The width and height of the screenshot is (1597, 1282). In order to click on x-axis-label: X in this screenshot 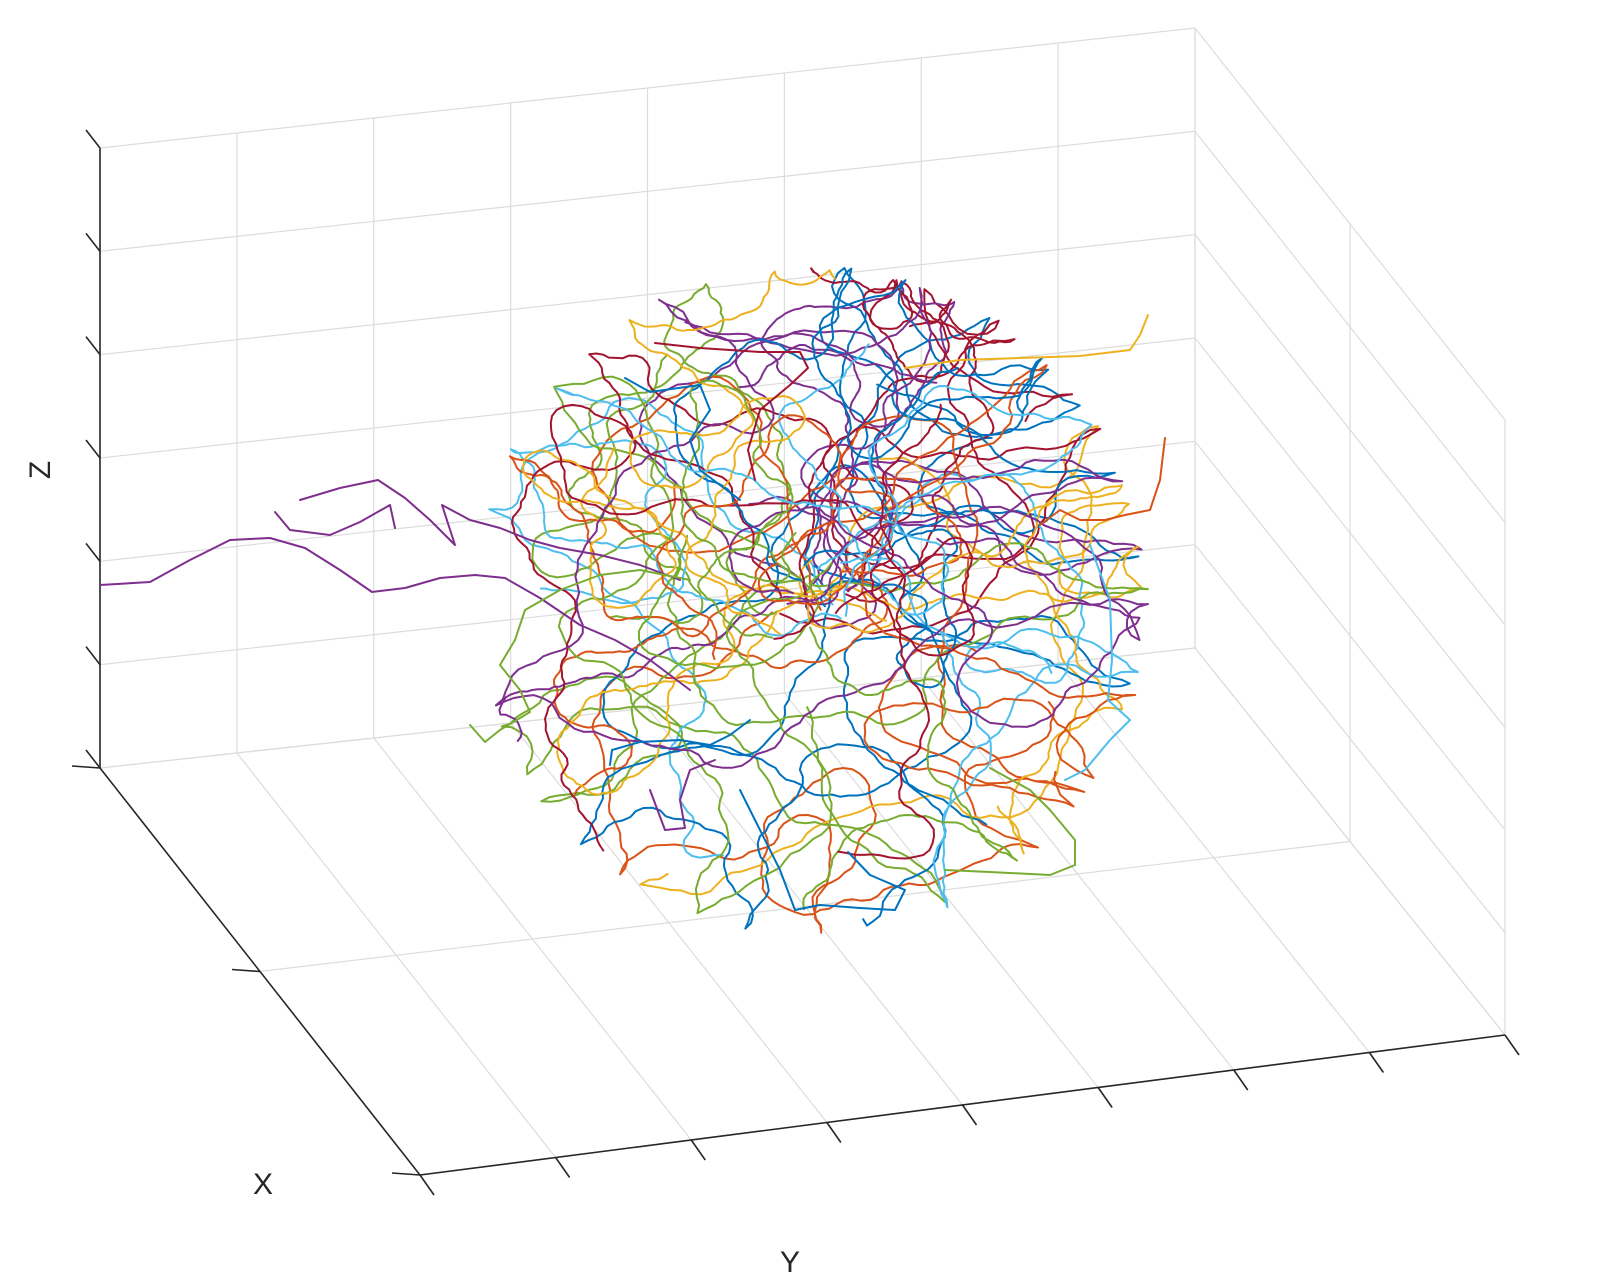, I will do `click(263, 1184)`.